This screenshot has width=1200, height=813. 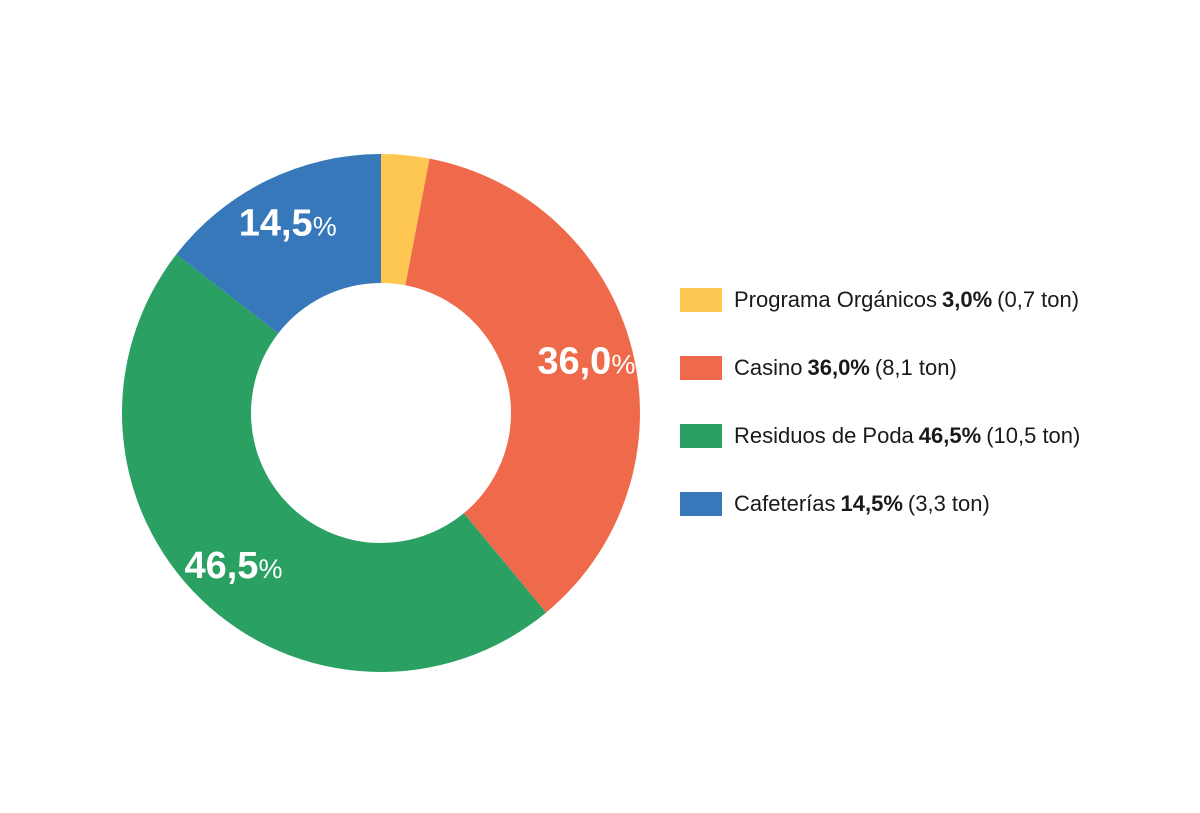 I want to click on legend-amount: (8,1 ton), so click(x=915, y=367).